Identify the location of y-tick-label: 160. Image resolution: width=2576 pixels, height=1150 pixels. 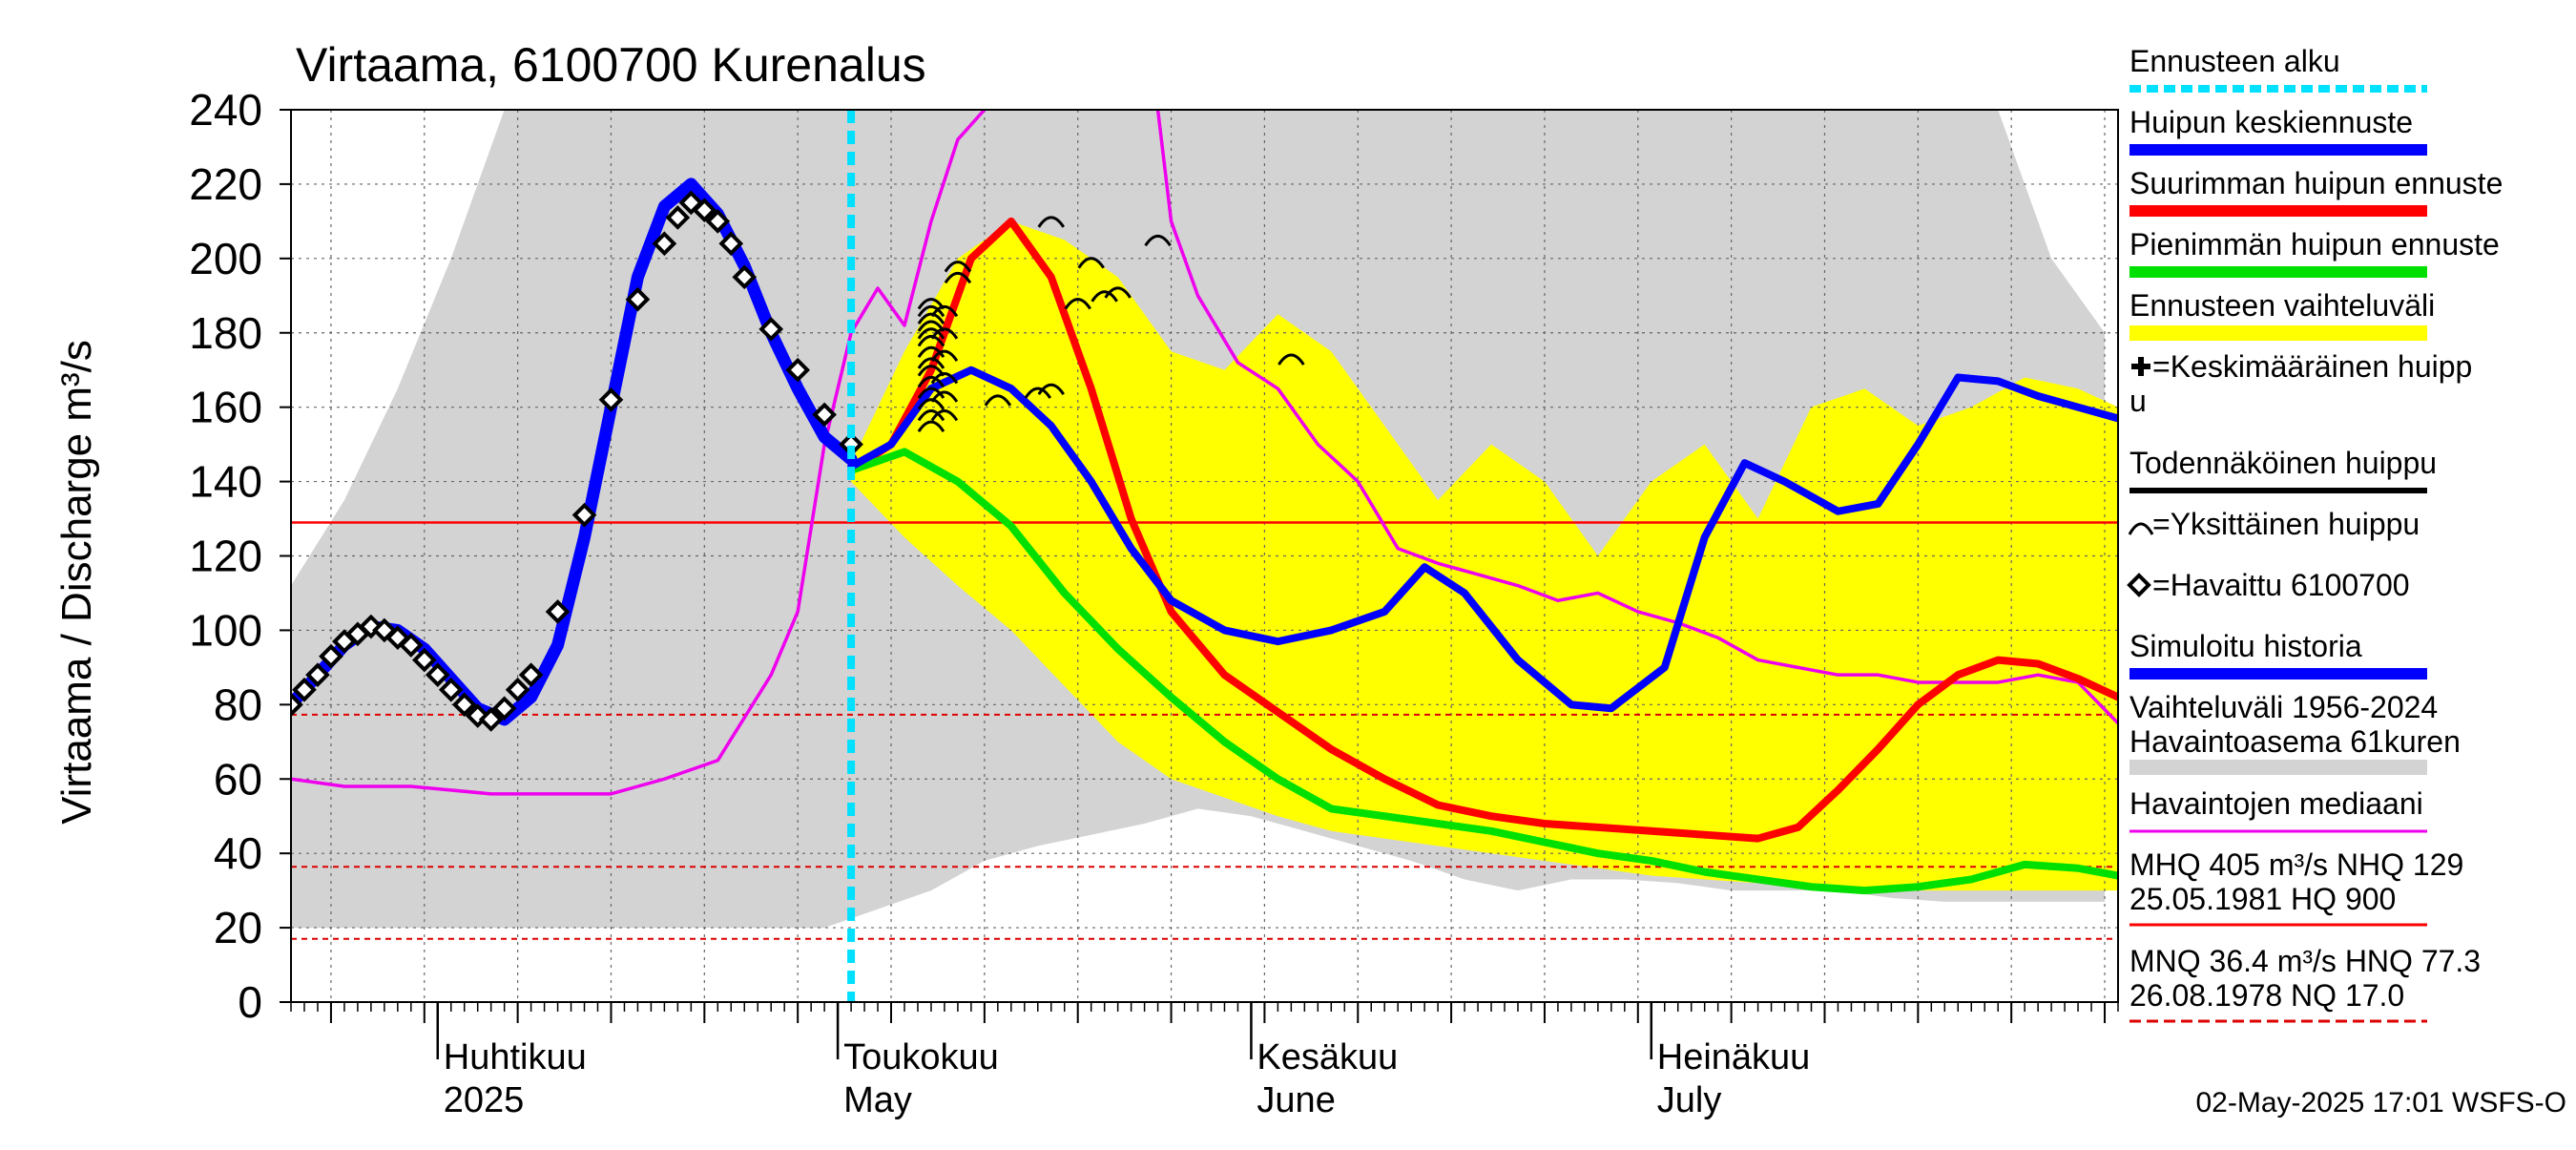
(225, 407).